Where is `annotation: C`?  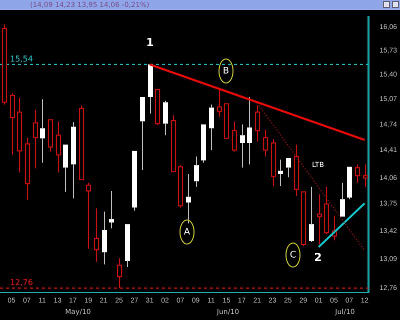
annotation: C is located at coordinates (293, 255).